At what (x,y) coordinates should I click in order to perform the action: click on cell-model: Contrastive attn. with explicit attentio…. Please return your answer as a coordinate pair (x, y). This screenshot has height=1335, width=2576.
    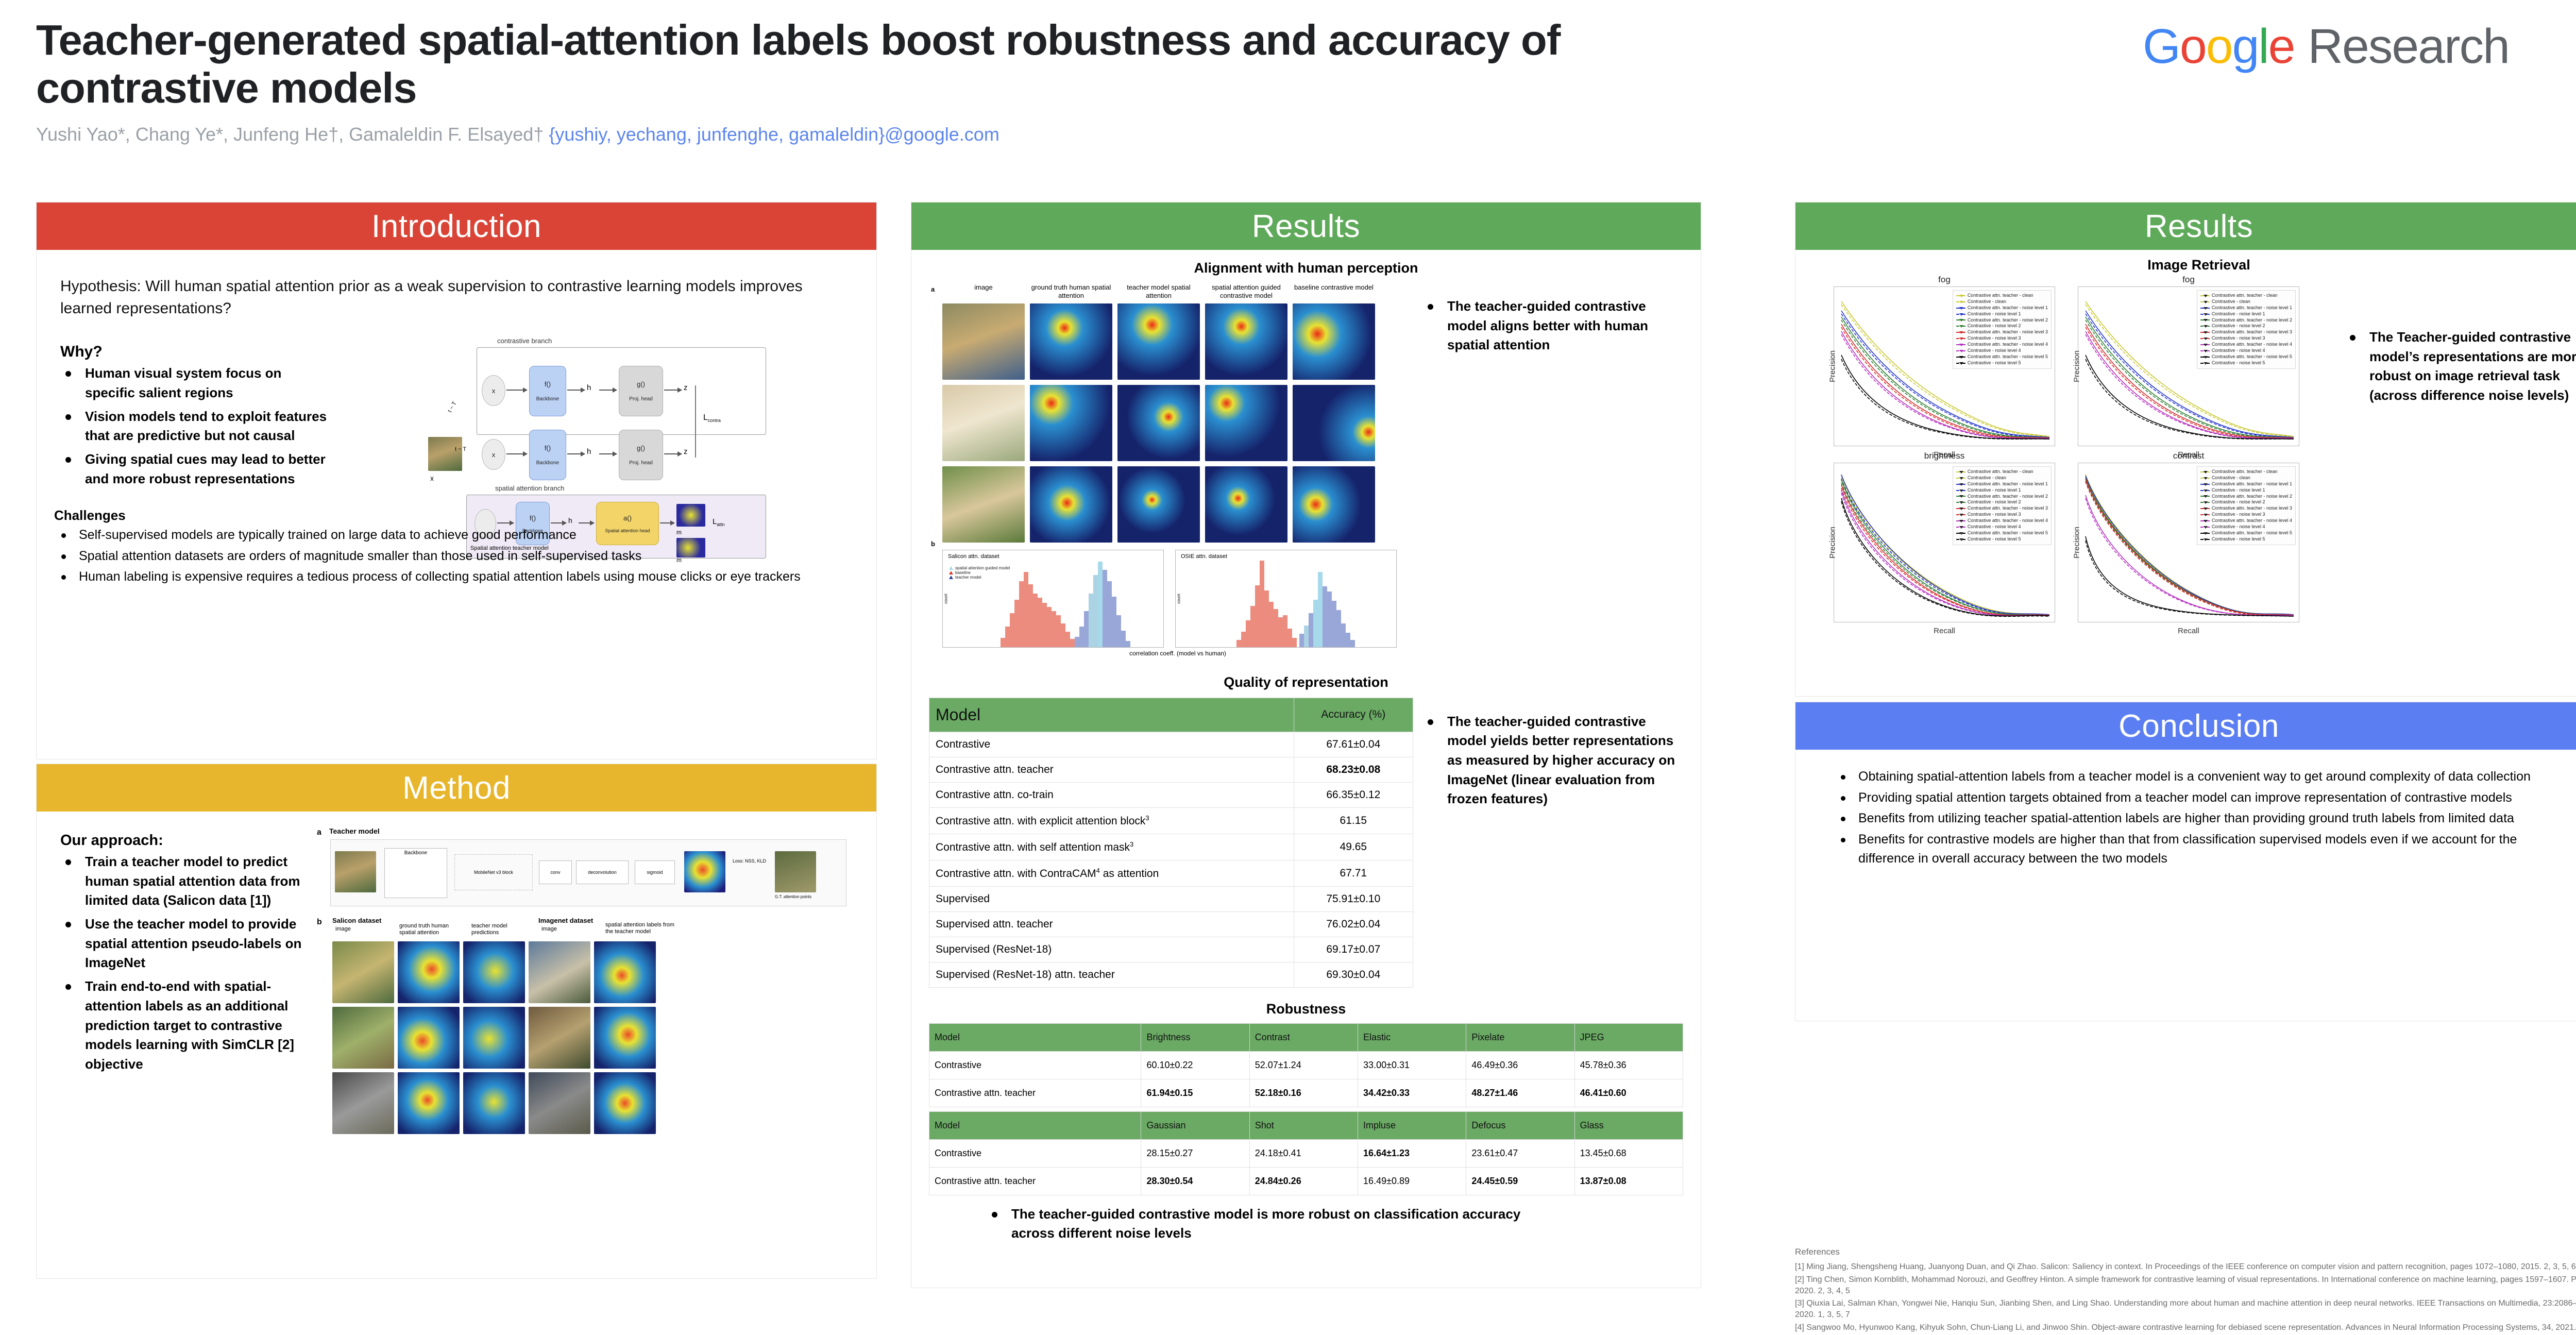
    Looking at the image, I should click on (1111, 821).